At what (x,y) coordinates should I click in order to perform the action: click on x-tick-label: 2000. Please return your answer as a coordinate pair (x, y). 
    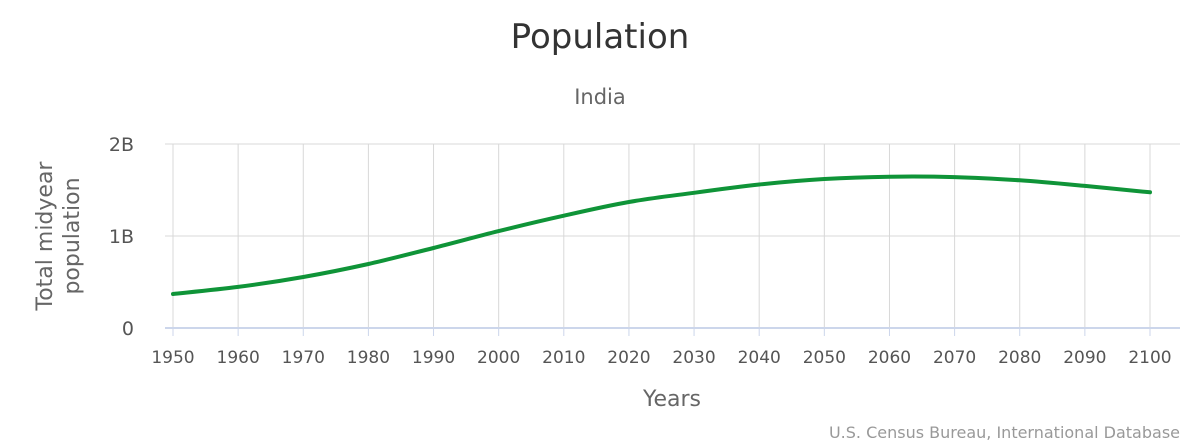
    Looking at the image, I should click on (498, 358).